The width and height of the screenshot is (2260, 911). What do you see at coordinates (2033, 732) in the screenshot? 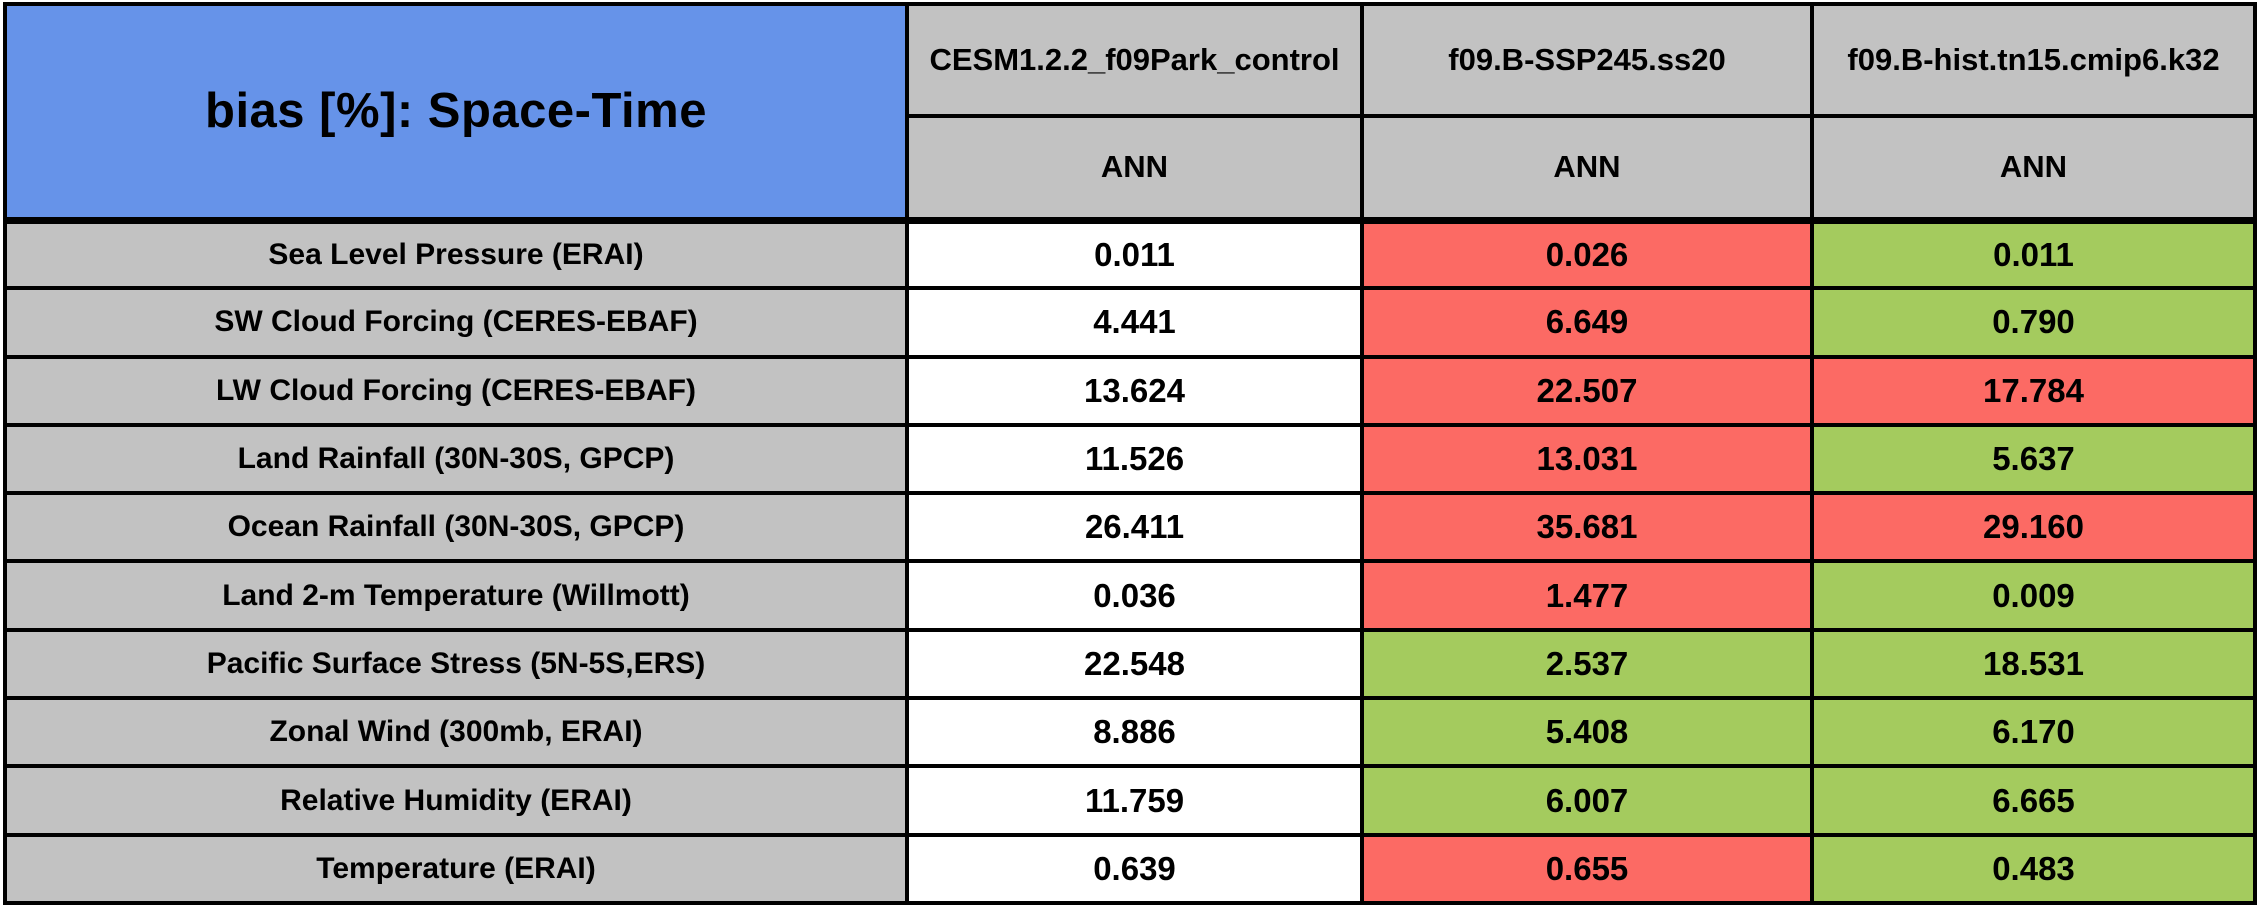
I see `bias-value-cell: 6.170` at bounding box center [2033, 732].